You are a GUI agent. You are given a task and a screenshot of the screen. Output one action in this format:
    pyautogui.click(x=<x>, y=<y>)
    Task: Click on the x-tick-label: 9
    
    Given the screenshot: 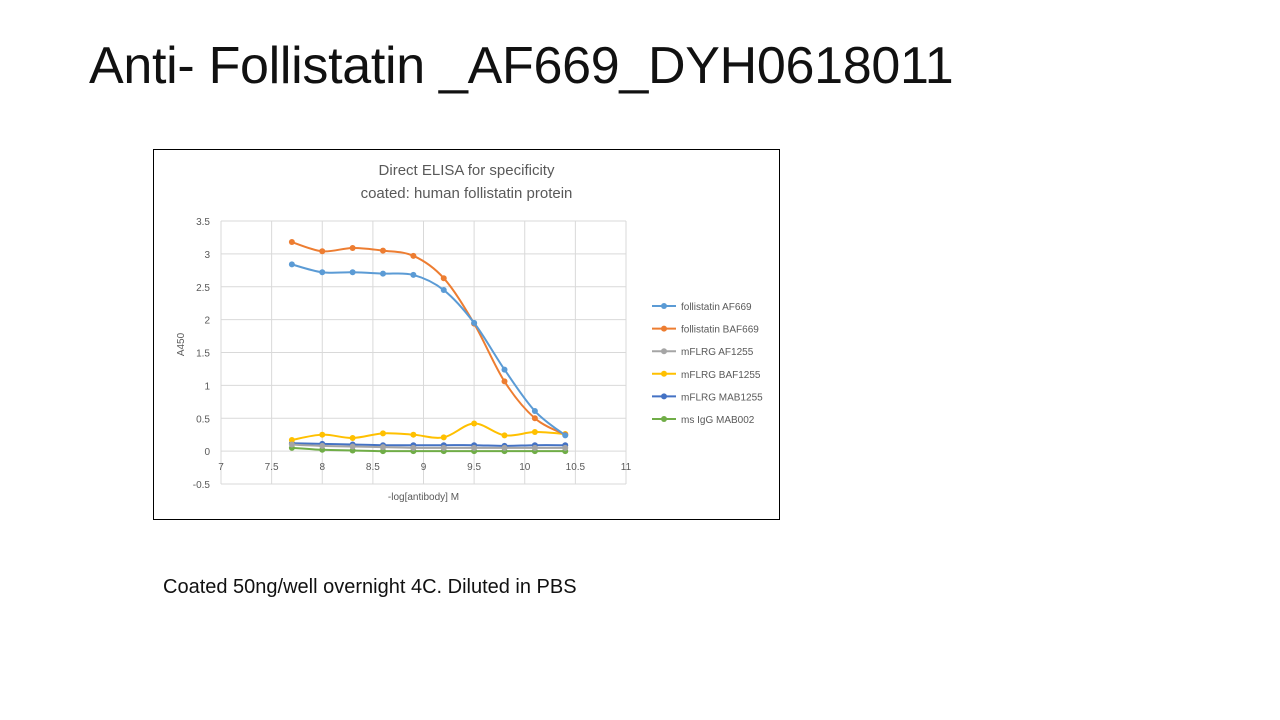 What is the action you would take?
    pyautogui.click(x=424, y=467)
    